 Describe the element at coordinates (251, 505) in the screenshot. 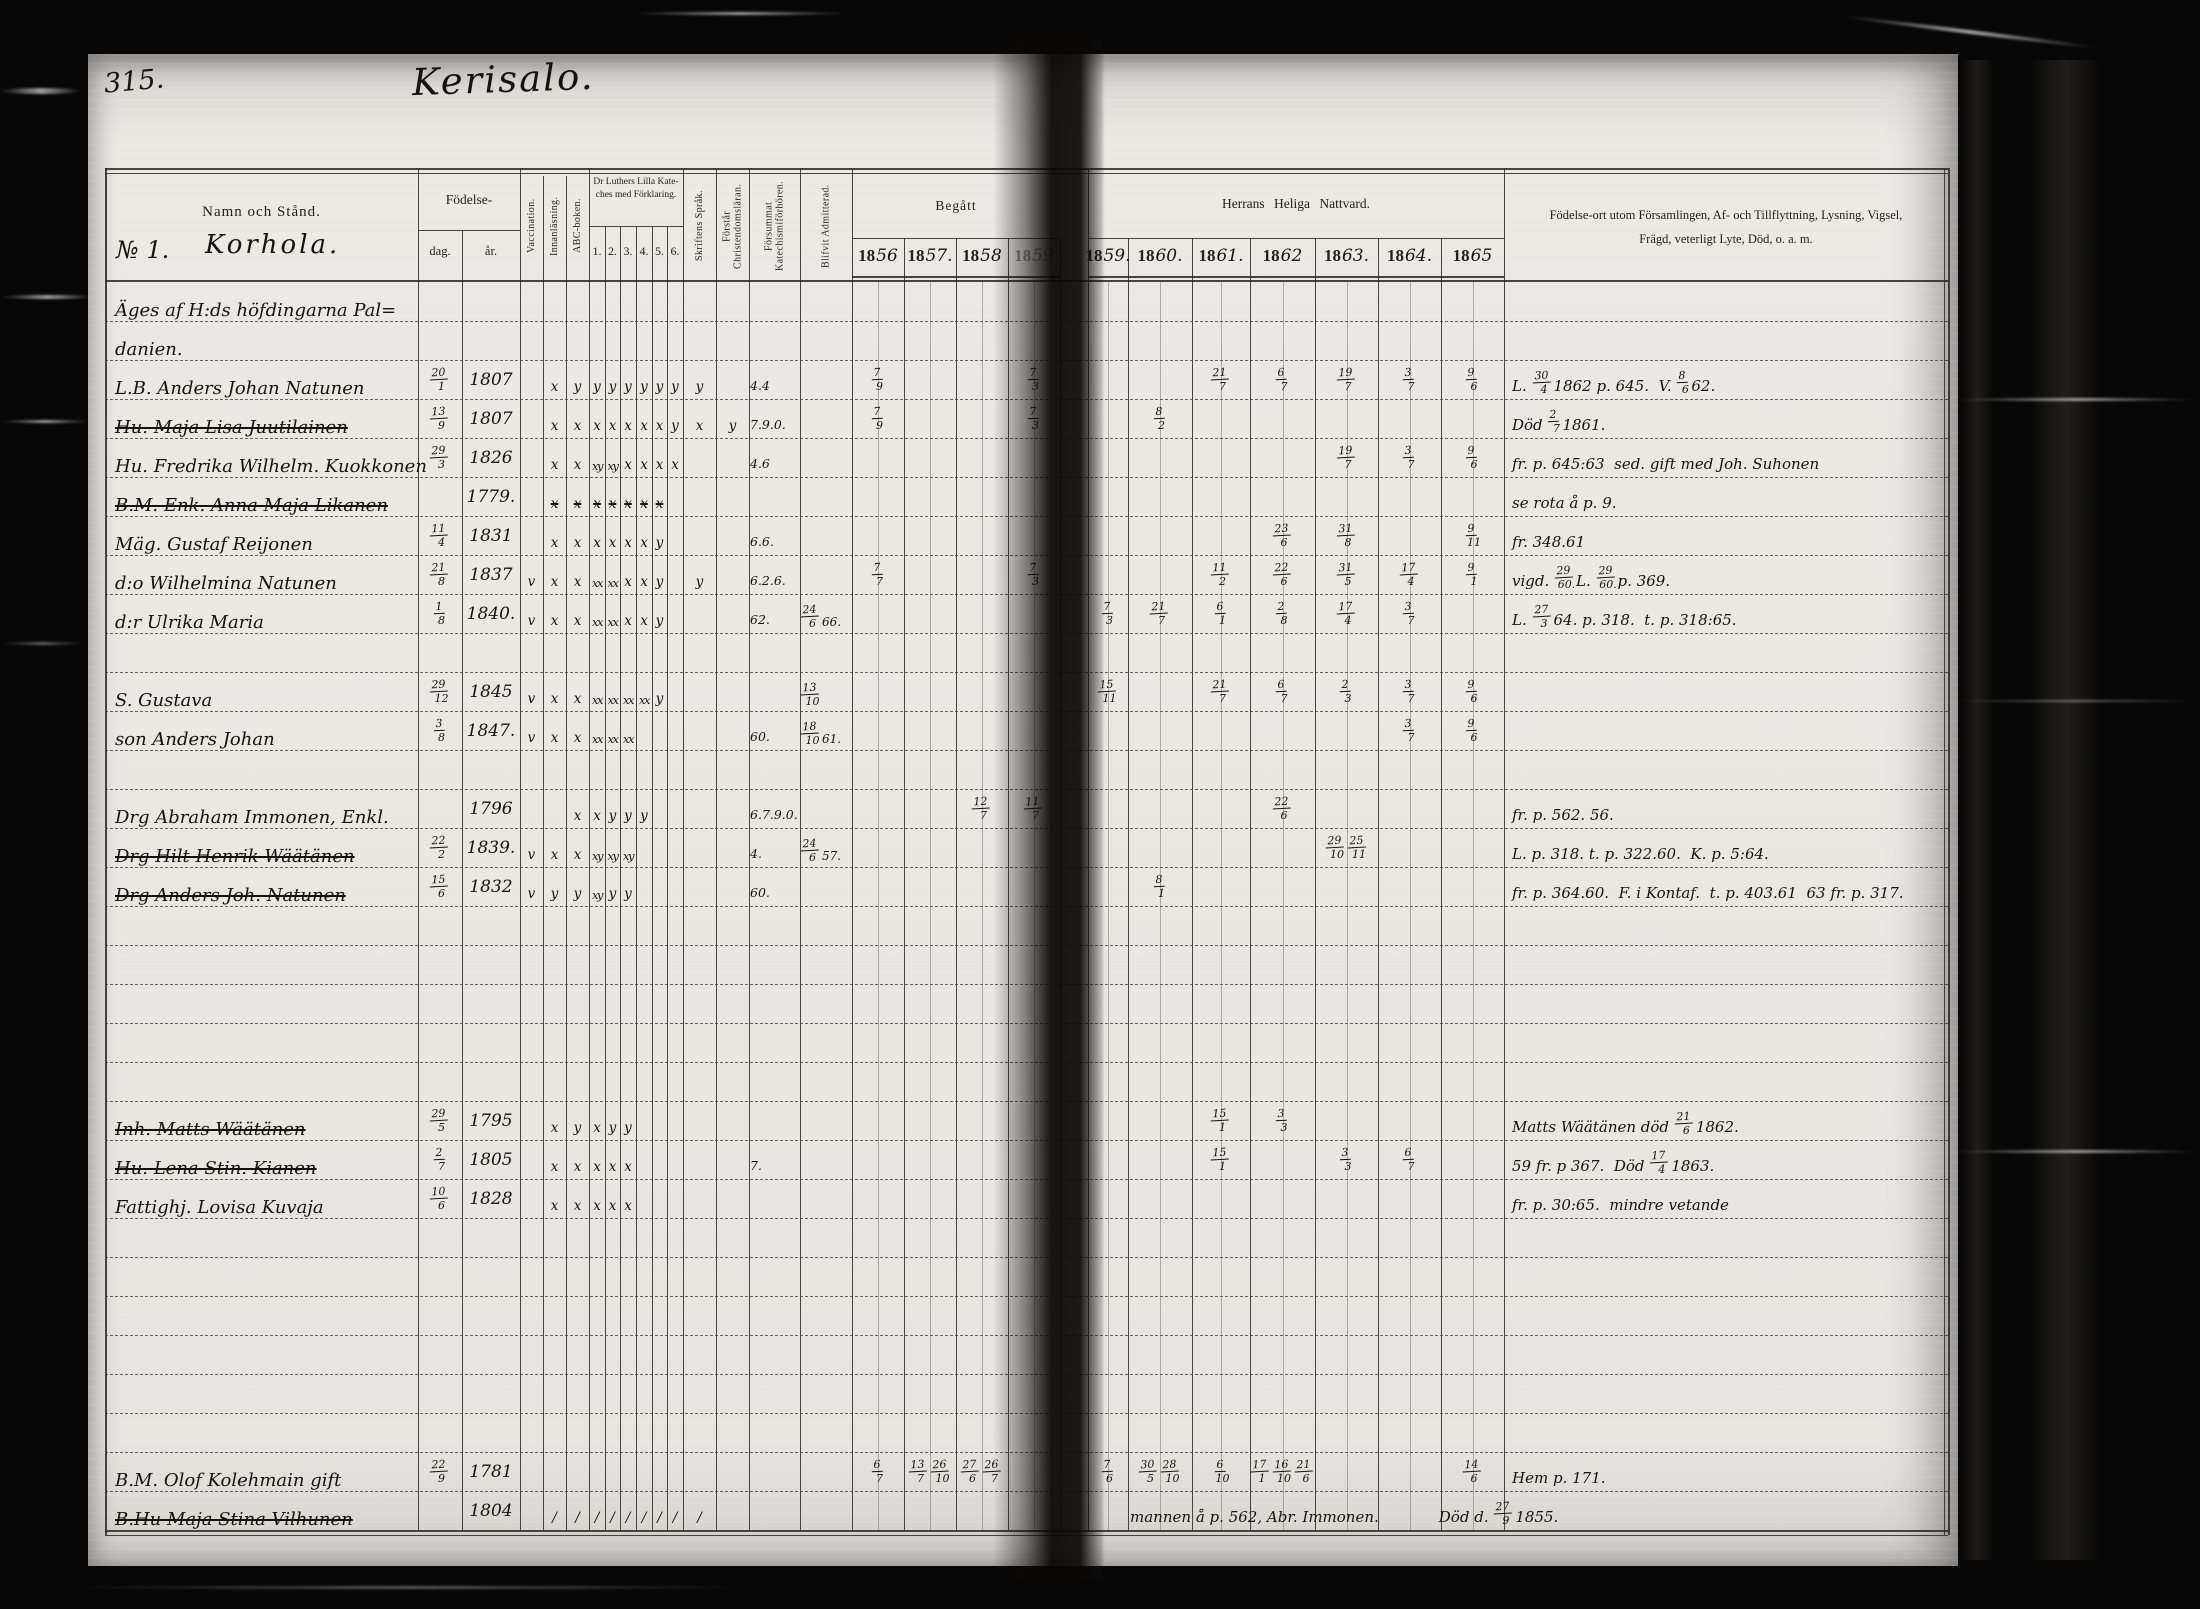

I see `row-name: B.M. Enk. Anna Maja Likanen` at that location.